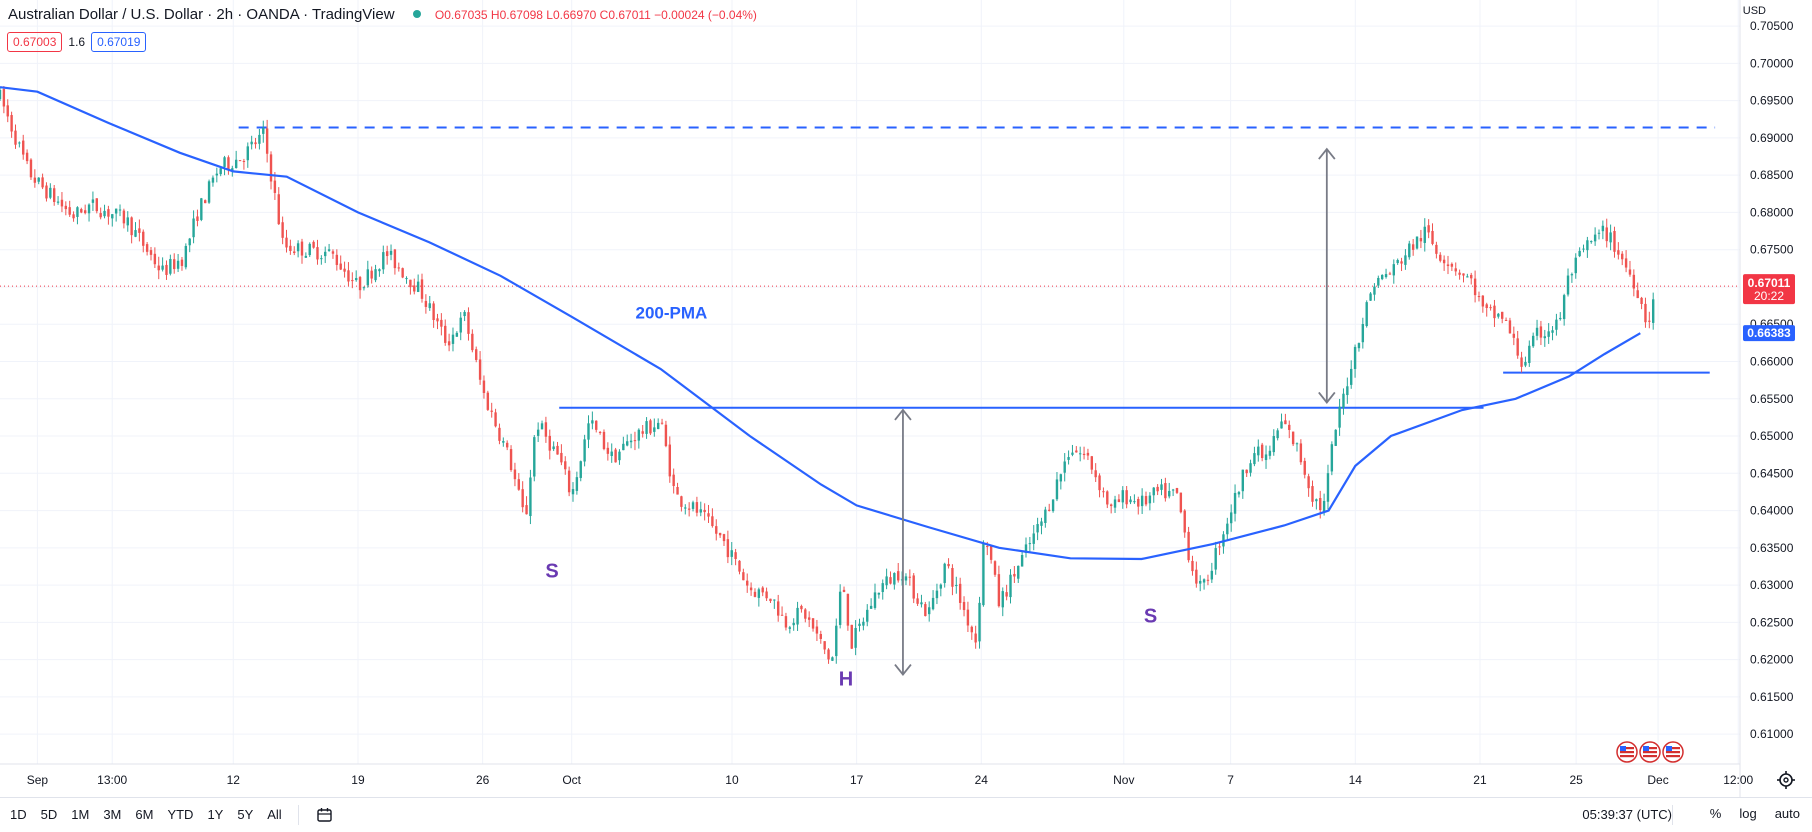 The image size is (1812, 832). Describe the element at coordinates (325, 815) in the screenshot. I see `go-to-date-icon` at that location.